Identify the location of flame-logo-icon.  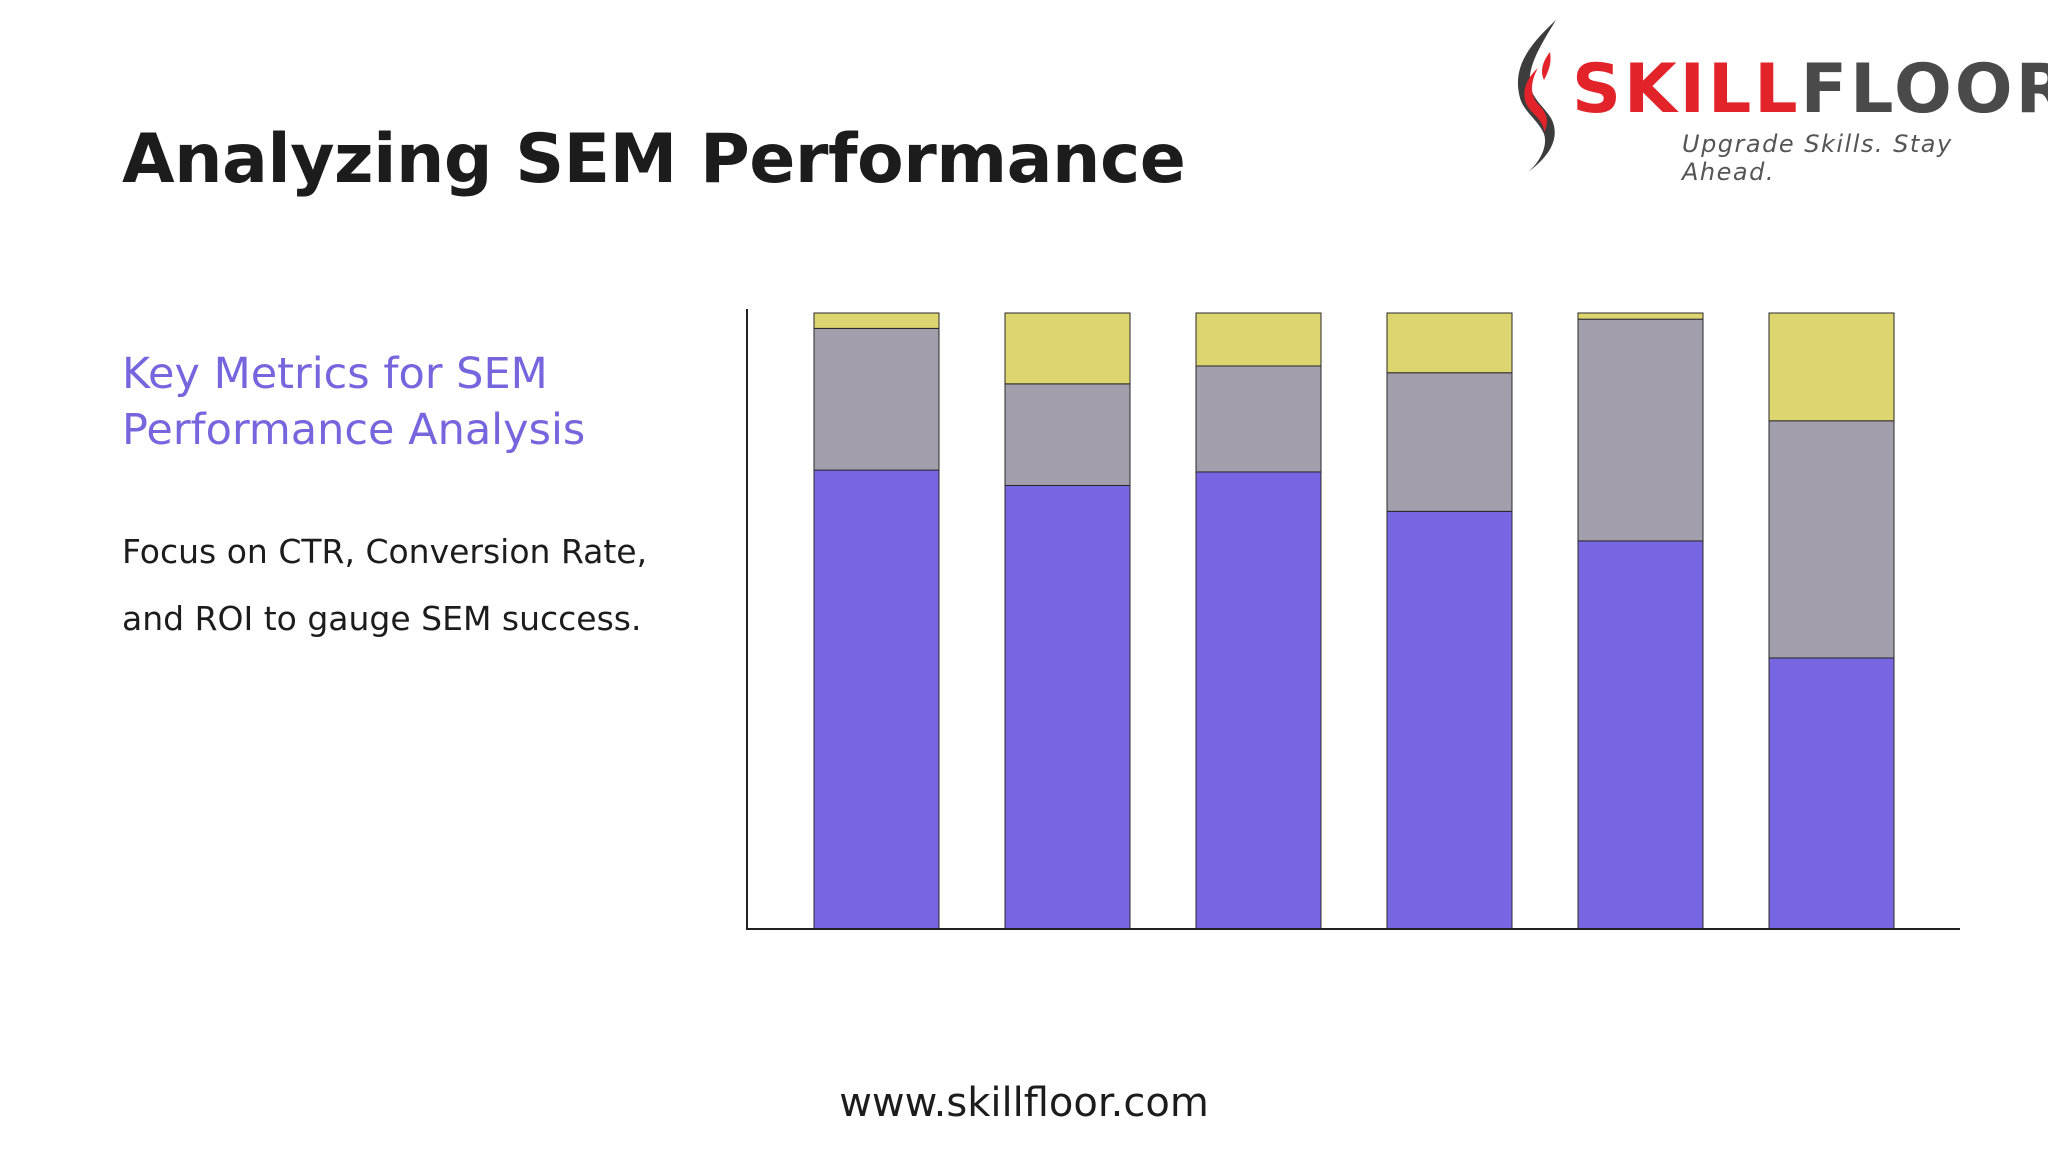
(1536, 96).